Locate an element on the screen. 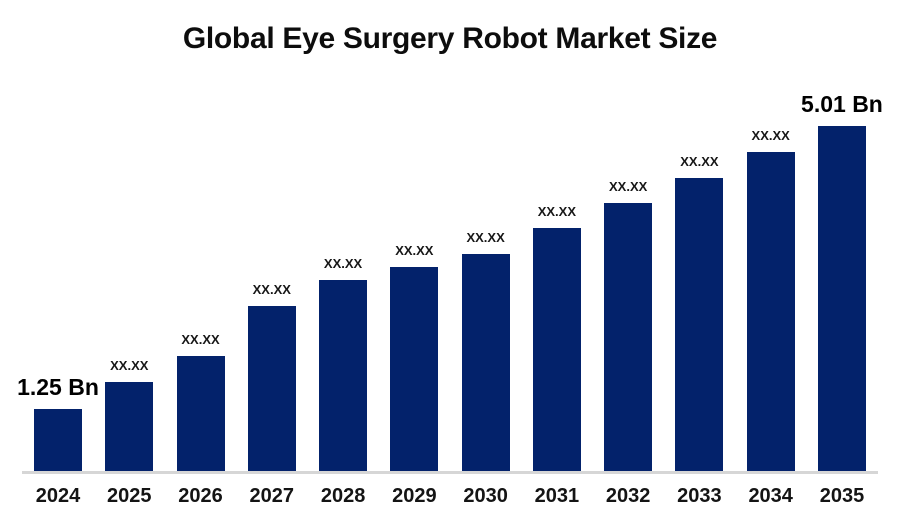 Image resolution: width=900 pixels, height=525 pixels. x-axis-tick-2033: 2033 is located at coordinates (699, 496).